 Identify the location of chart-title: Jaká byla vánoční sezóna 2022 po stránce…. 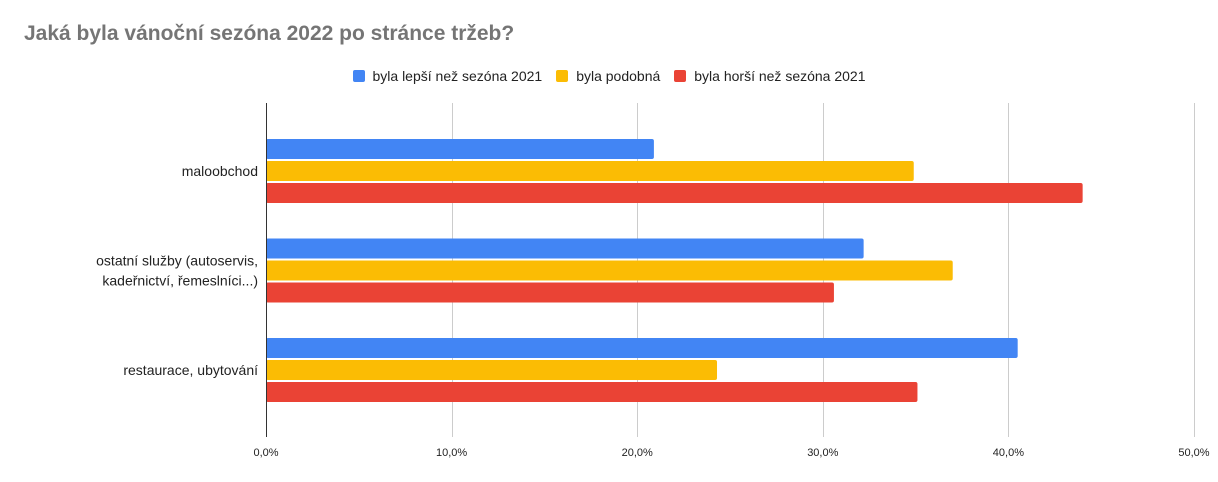
(269, 33).